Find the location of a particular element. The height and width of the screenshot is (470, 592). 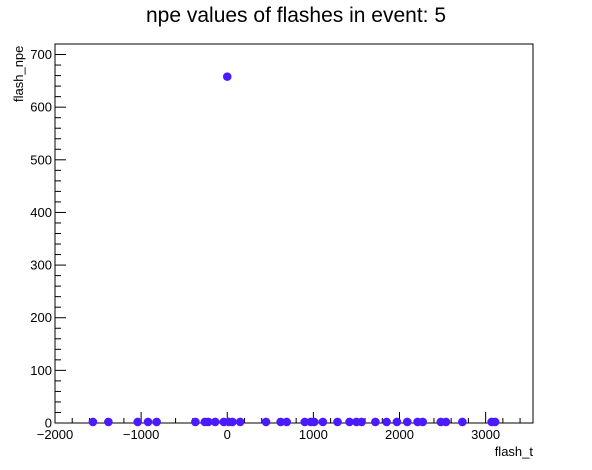

y-tick-label: 600 is located at coordinates (41, 107).